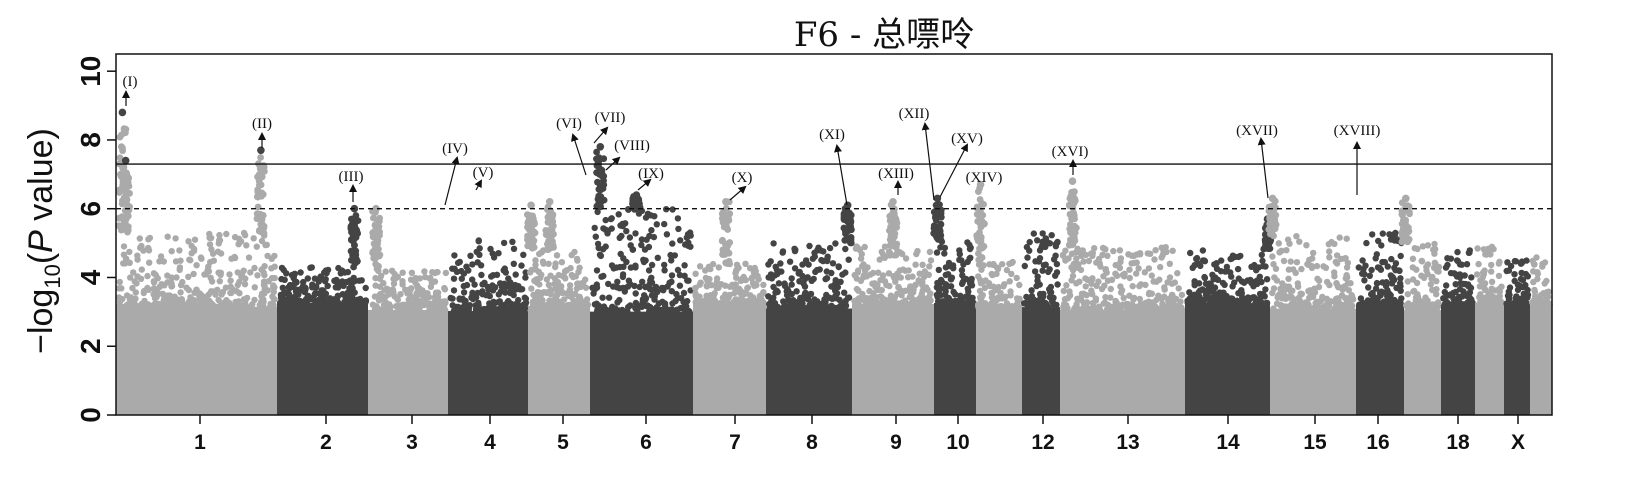  What do you see at coordinates (90, 415) in the screenshot?
I see `y-tick-label: 0` at bounding box center [90, 415].